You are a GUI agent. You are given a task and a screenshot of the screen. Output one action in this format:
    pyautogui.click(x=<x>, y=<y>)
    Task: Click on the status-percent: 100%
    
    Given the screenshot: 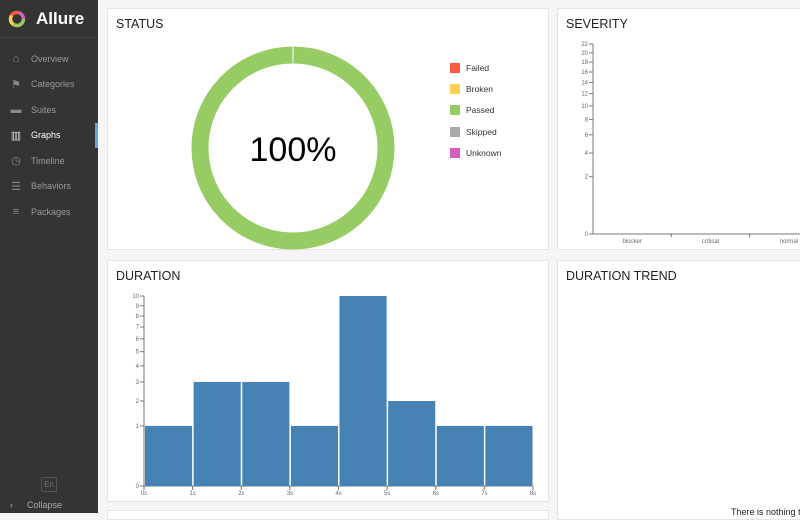 What is the action you would take?
    pyautogui.click(x=293, y=150)
    